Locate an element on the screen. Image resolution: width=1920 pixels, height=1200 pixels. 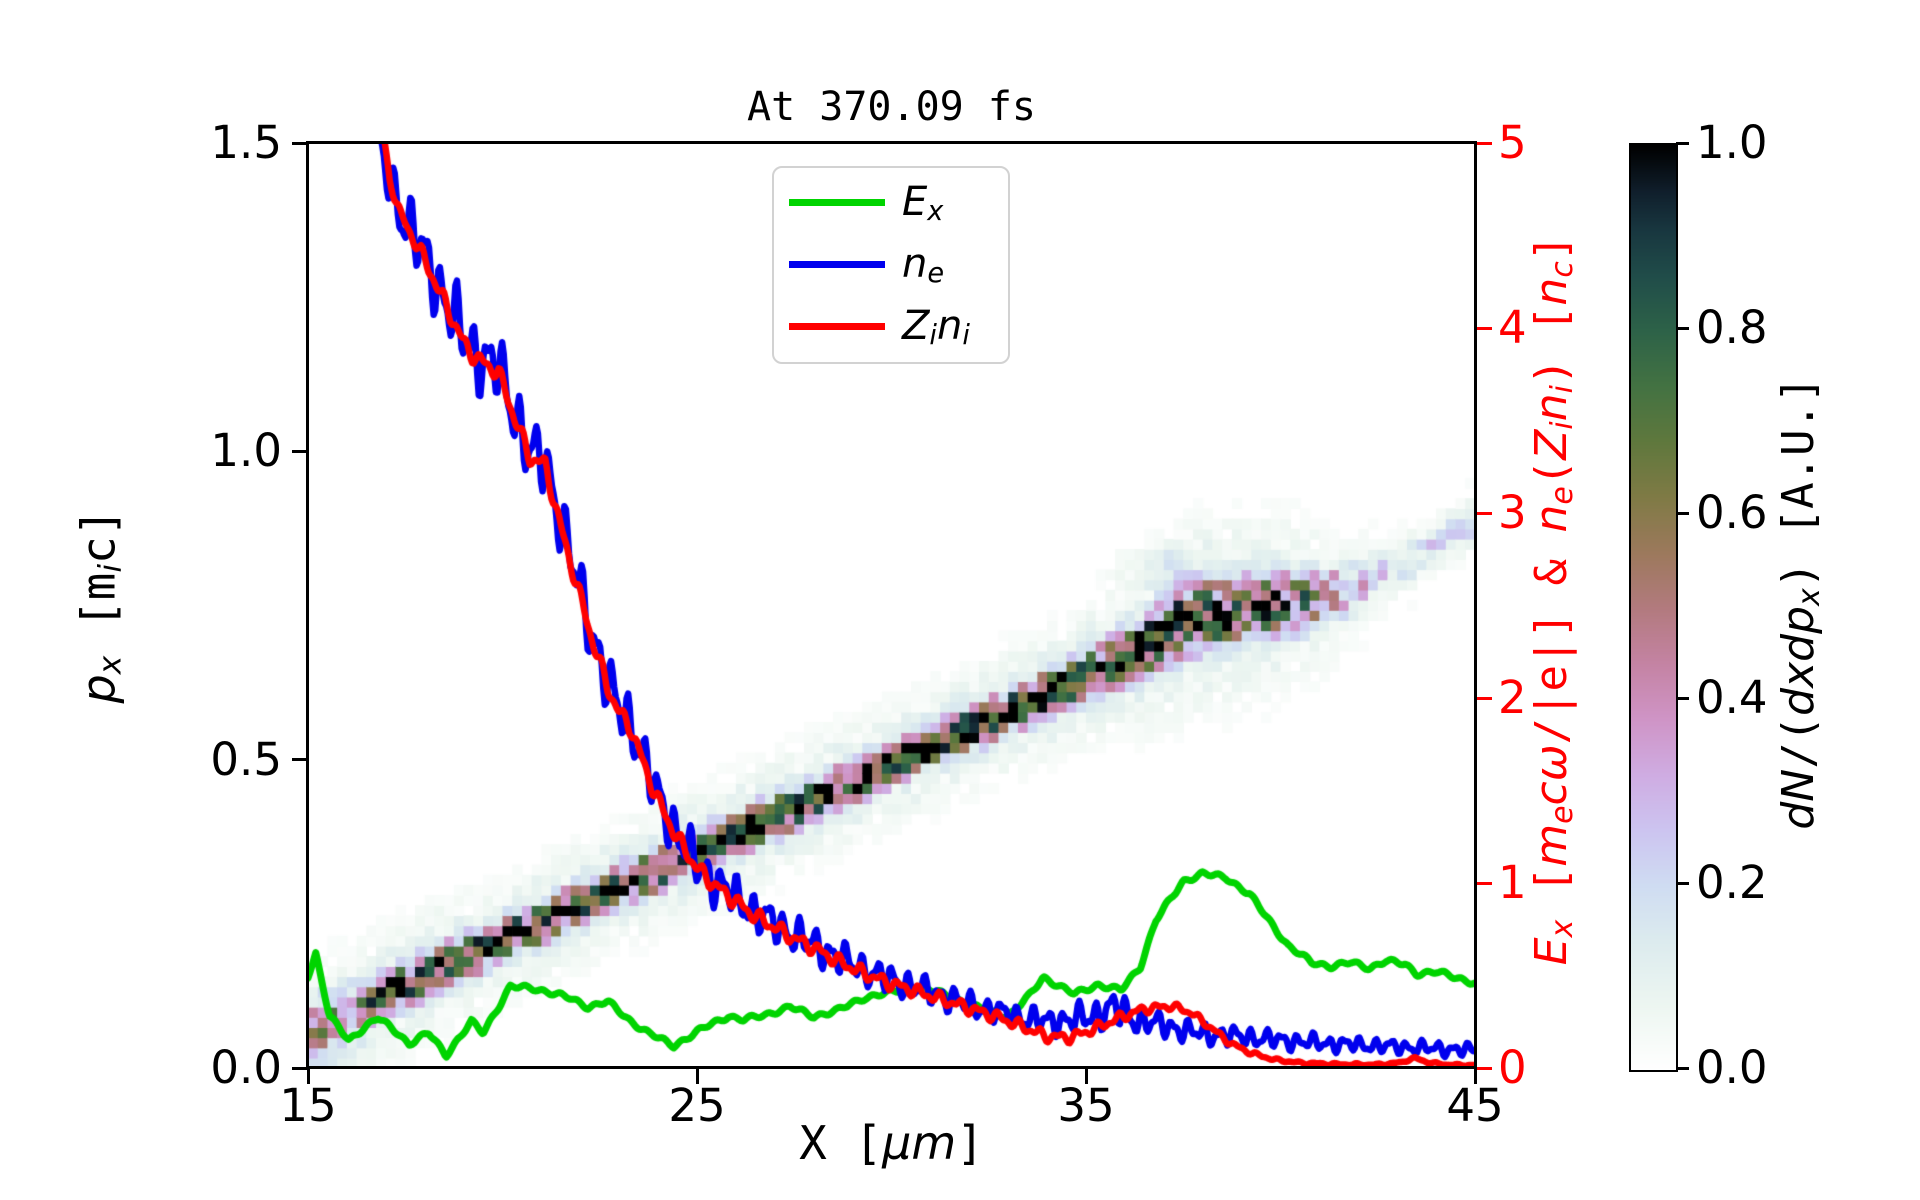
colorbar-tick-label: 0.6 is located at coordinates (1732, 512).